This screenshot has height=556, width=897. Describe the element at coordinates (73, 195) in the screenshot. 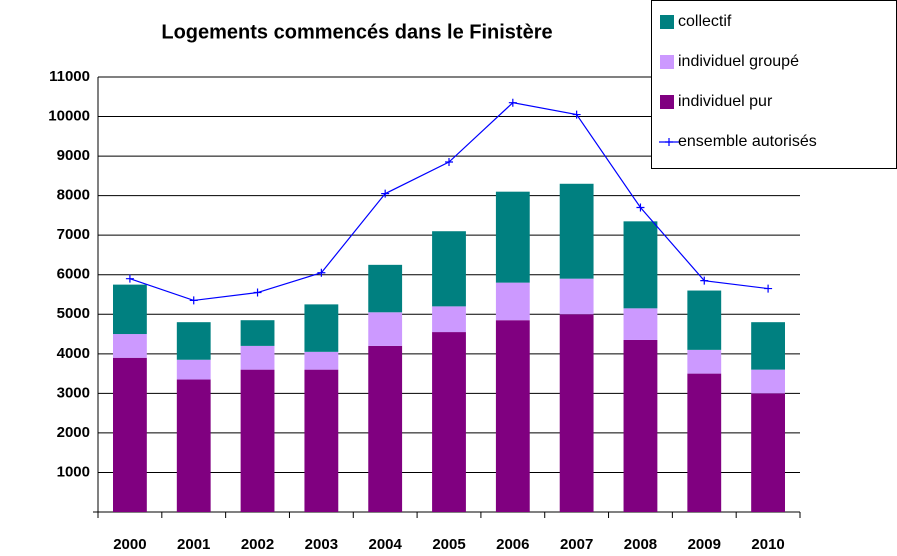

I see `y-tick-label: 8000` at that location.